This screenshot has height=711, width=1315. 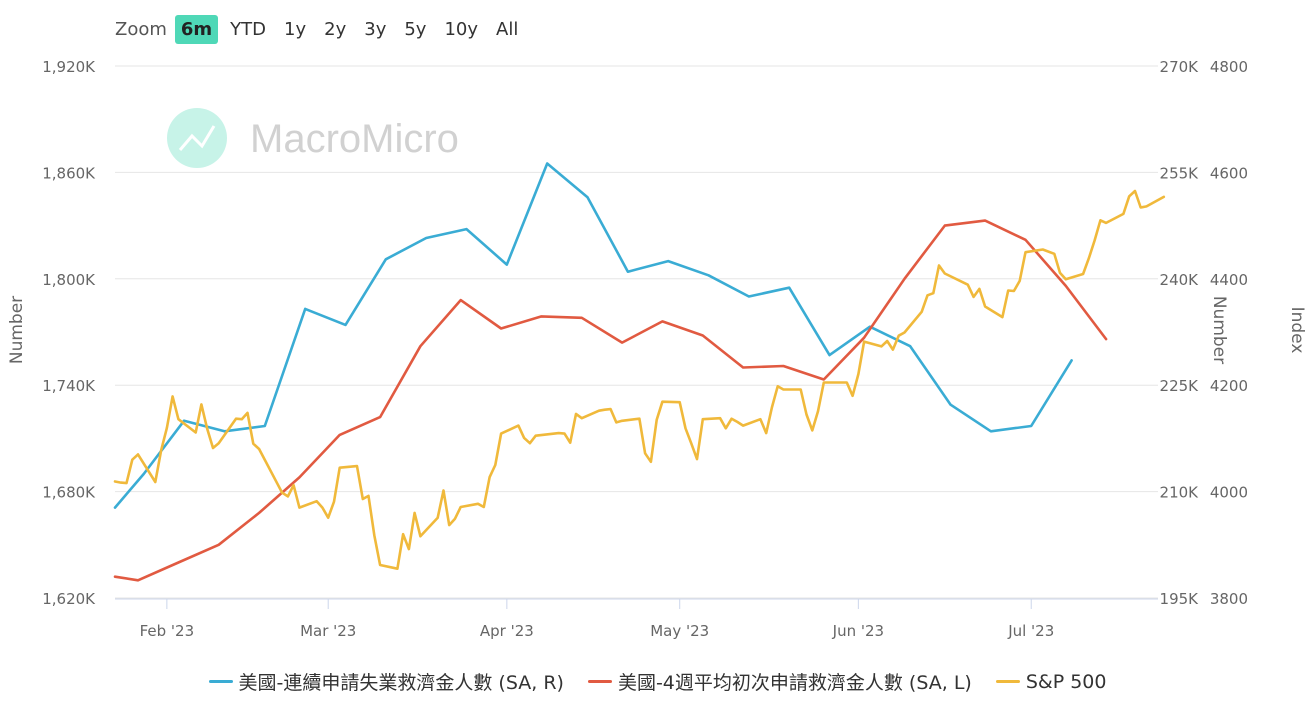 What do you see at coordinates (322, 29) in the screenshot?
I see `zoom-bar: Zoom 6m YTD 1y 2y 3y 5y 10y All` at bounding box center [322, 29].